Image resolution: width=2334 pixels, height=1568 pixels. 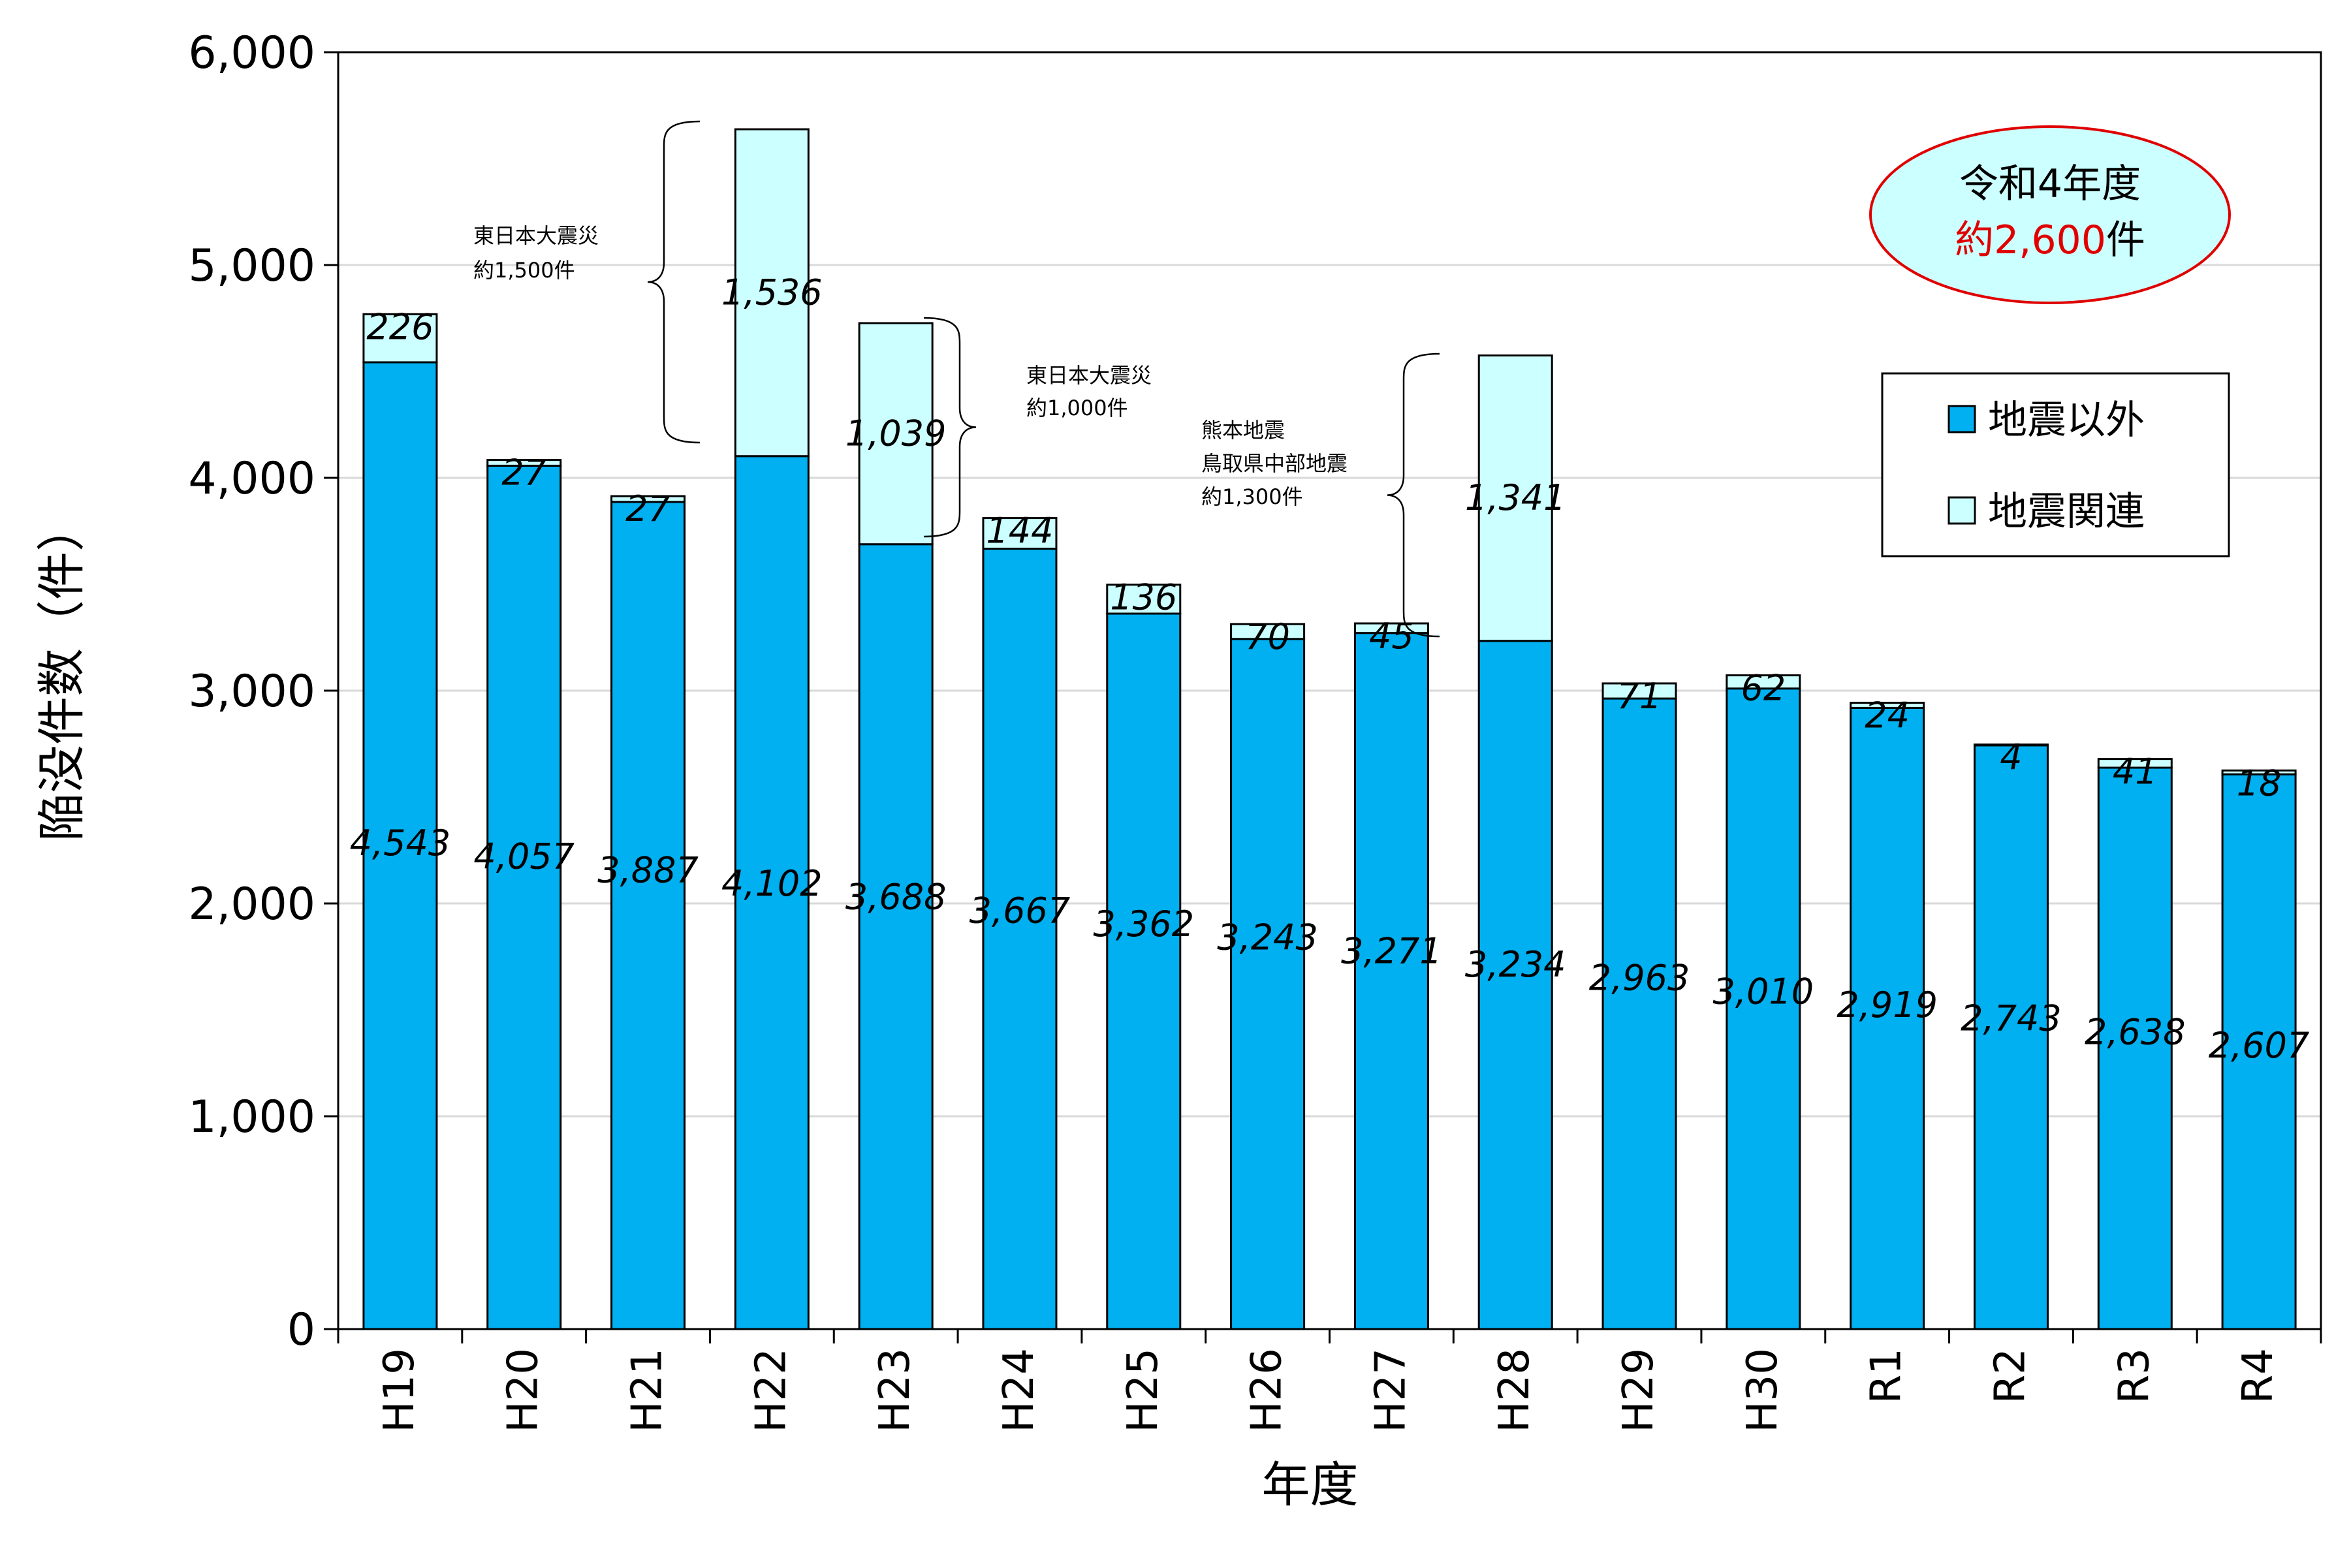 I want to click on bar-quake-H22, so click(x=772, y=293).